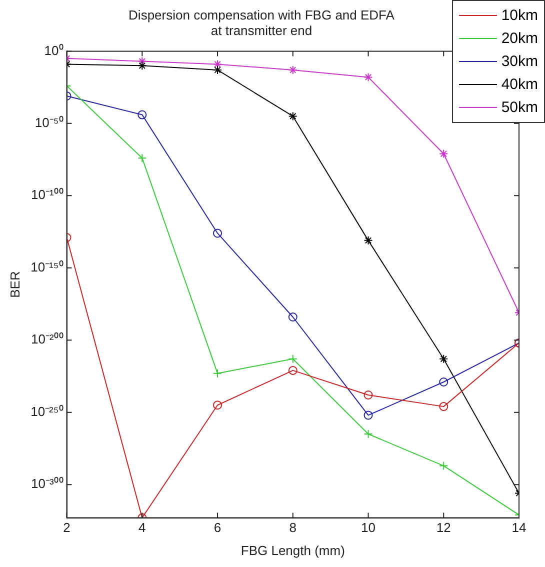  I want to click on legend-label: 40km, so click(519, 84).